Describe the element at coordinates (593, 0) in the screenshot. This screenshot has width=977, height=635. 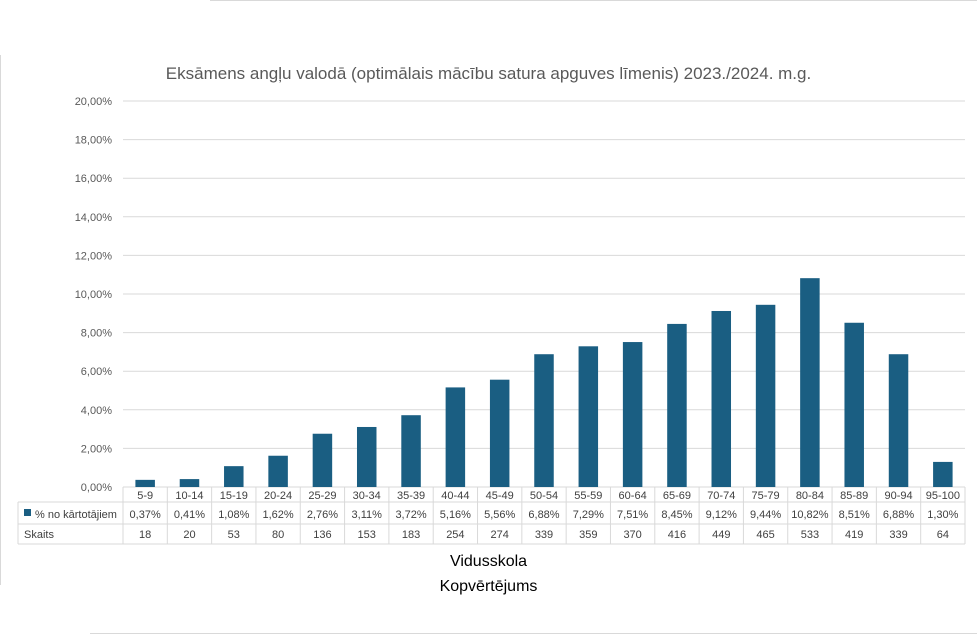
I see `frame-top-line` at that location.